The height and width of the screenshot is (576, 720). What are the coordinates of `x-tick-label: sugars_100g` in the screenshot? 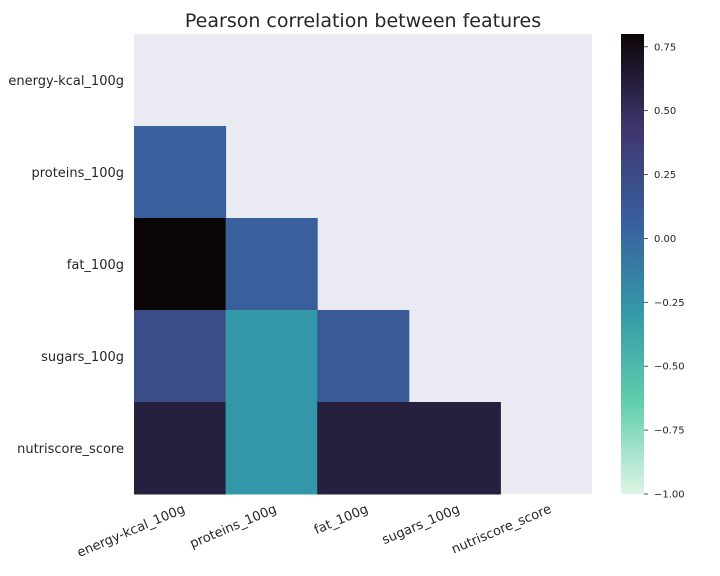 It's located at (421, 525).